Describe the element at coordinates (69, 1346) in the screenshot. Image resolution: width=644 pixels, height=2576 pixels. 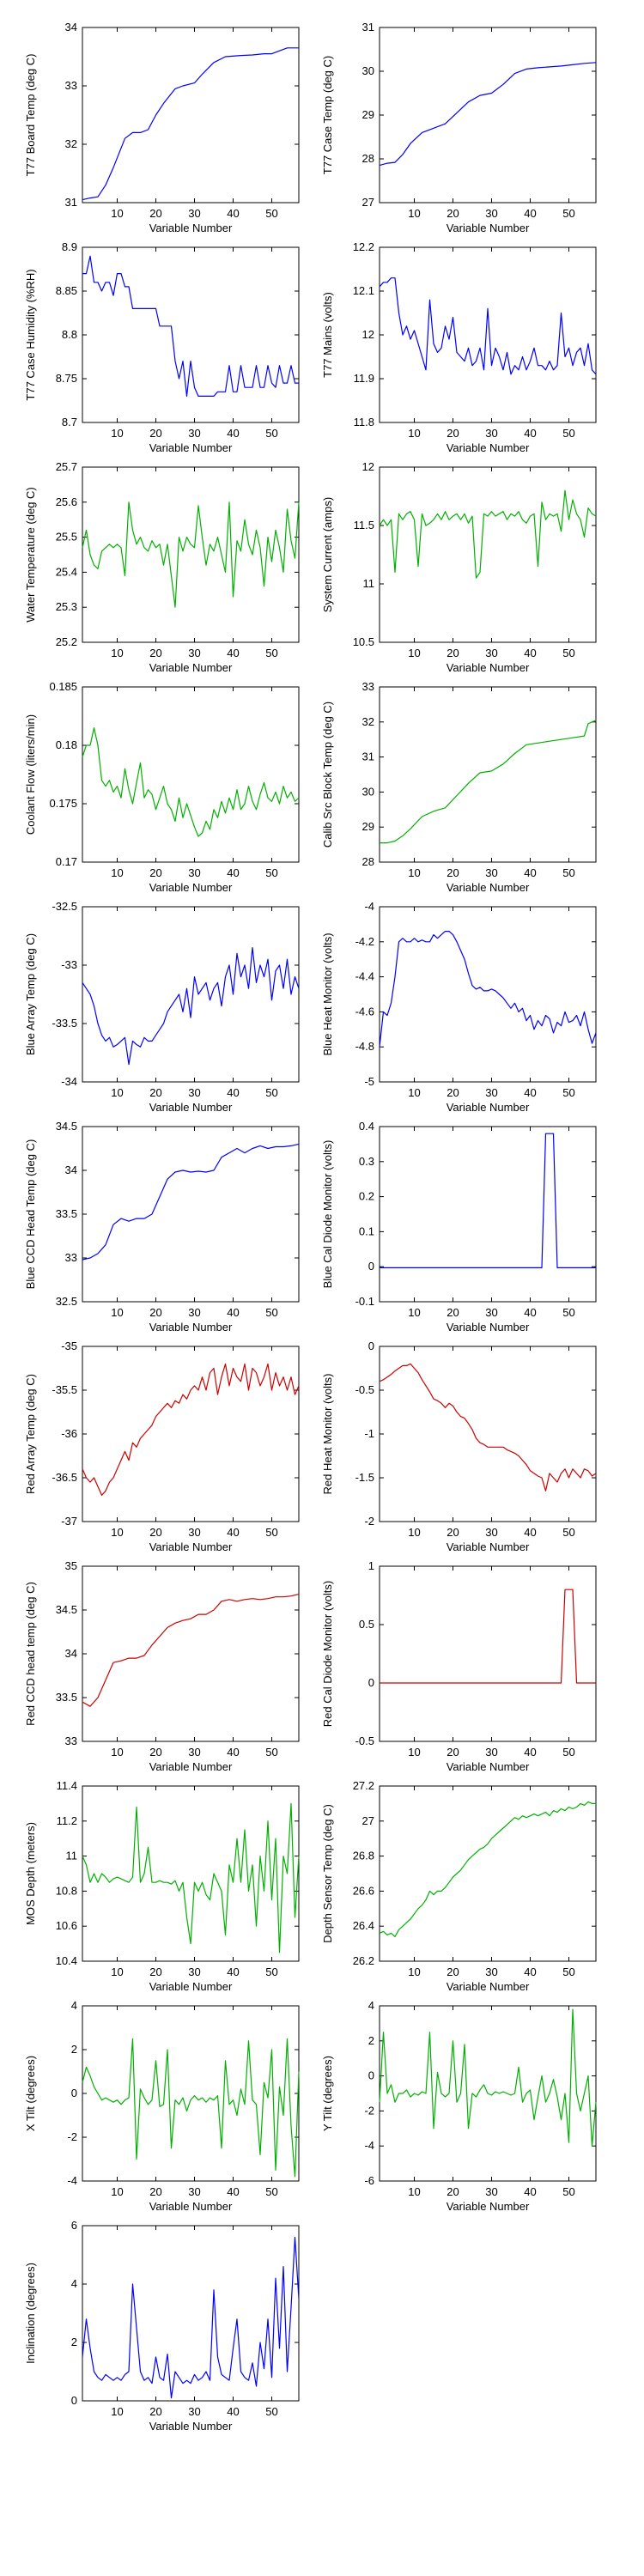
I see `y-tick-label: -35` at that location.